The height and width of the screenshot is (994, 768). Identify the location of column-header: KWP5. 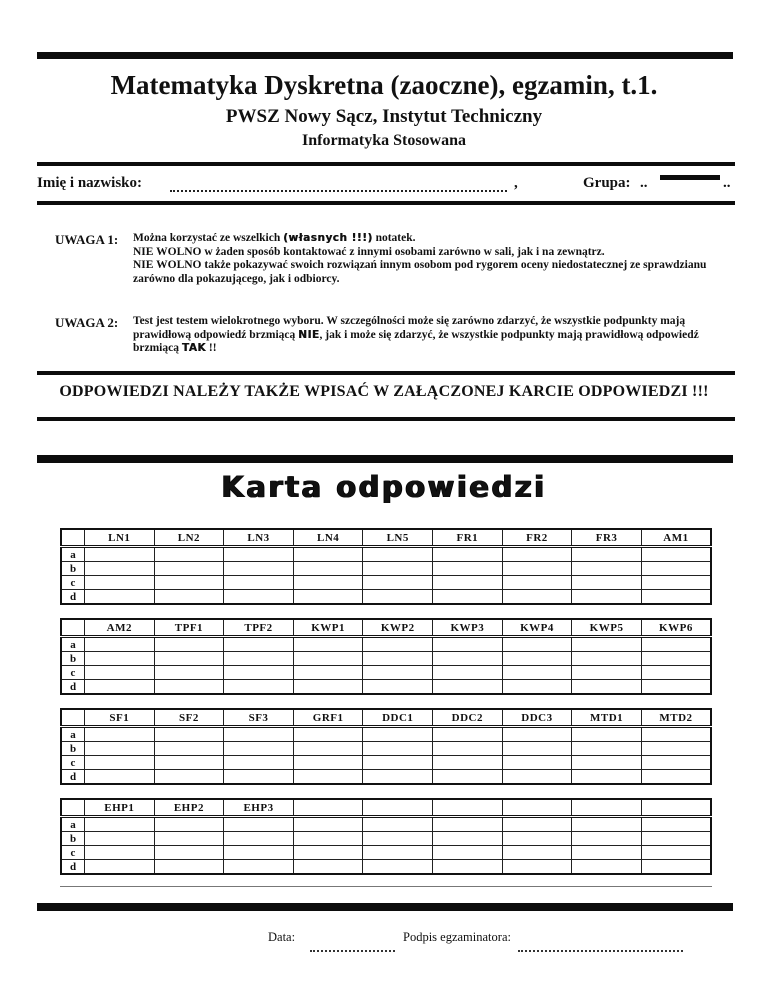
(606, 628).